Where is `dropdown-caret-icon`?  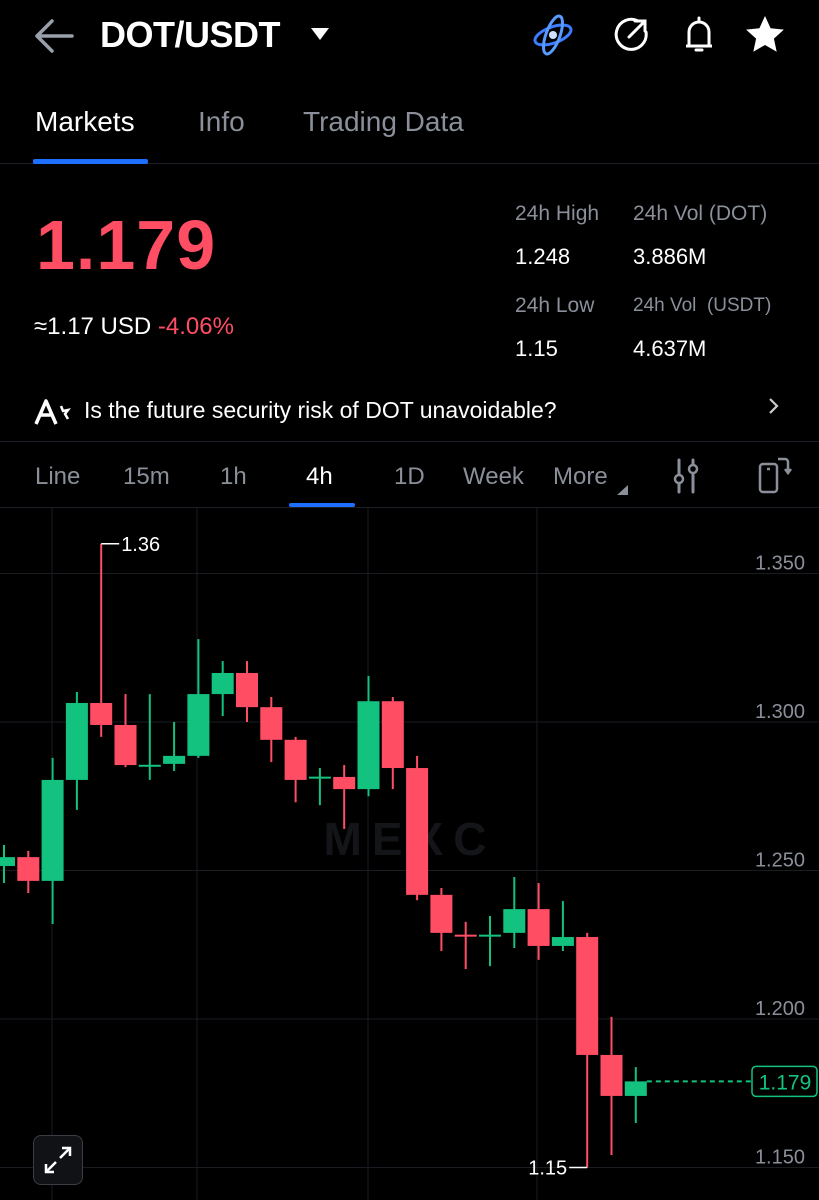
dropdown-caret-icon is located at coordinates (320, 34).